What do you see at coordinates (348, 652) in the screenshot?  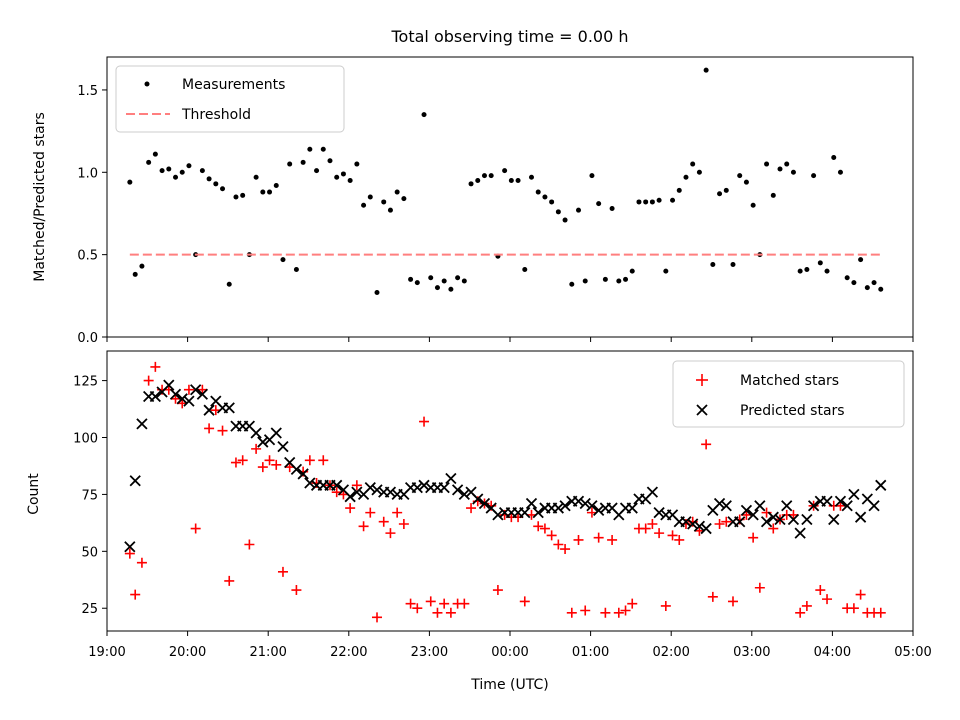 I see `x-tick-label: 22:00` at bounding box center [348, 652].